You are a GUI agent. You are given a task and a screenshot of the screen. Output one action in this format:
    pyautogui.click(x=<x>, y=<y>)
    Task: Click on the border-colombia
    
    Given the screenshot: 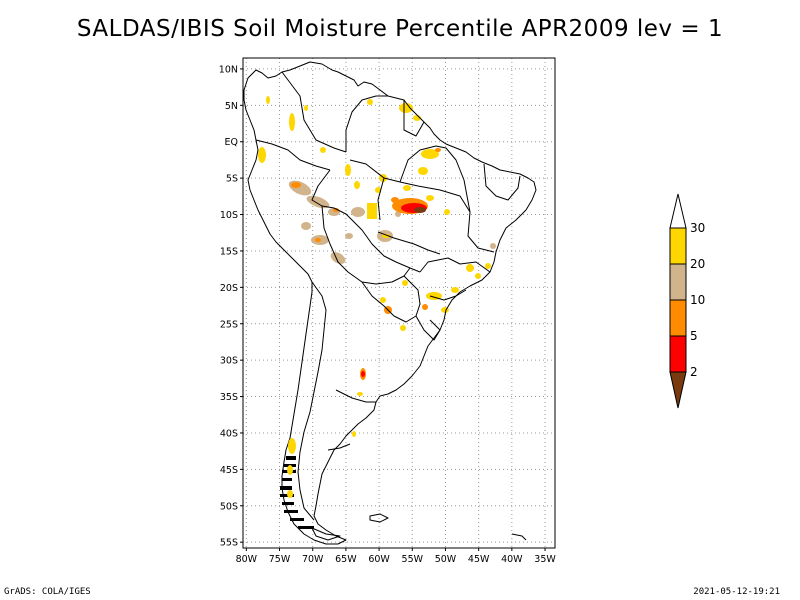 What is the action you would take?
    pyautogui.click(x=314, y=112)
    